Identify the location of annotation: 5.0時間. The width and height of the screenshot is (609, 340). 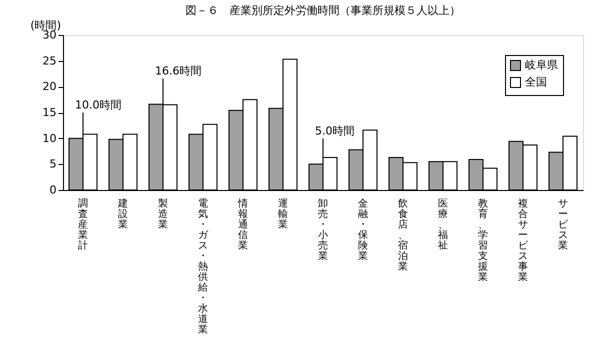
(334, 131).